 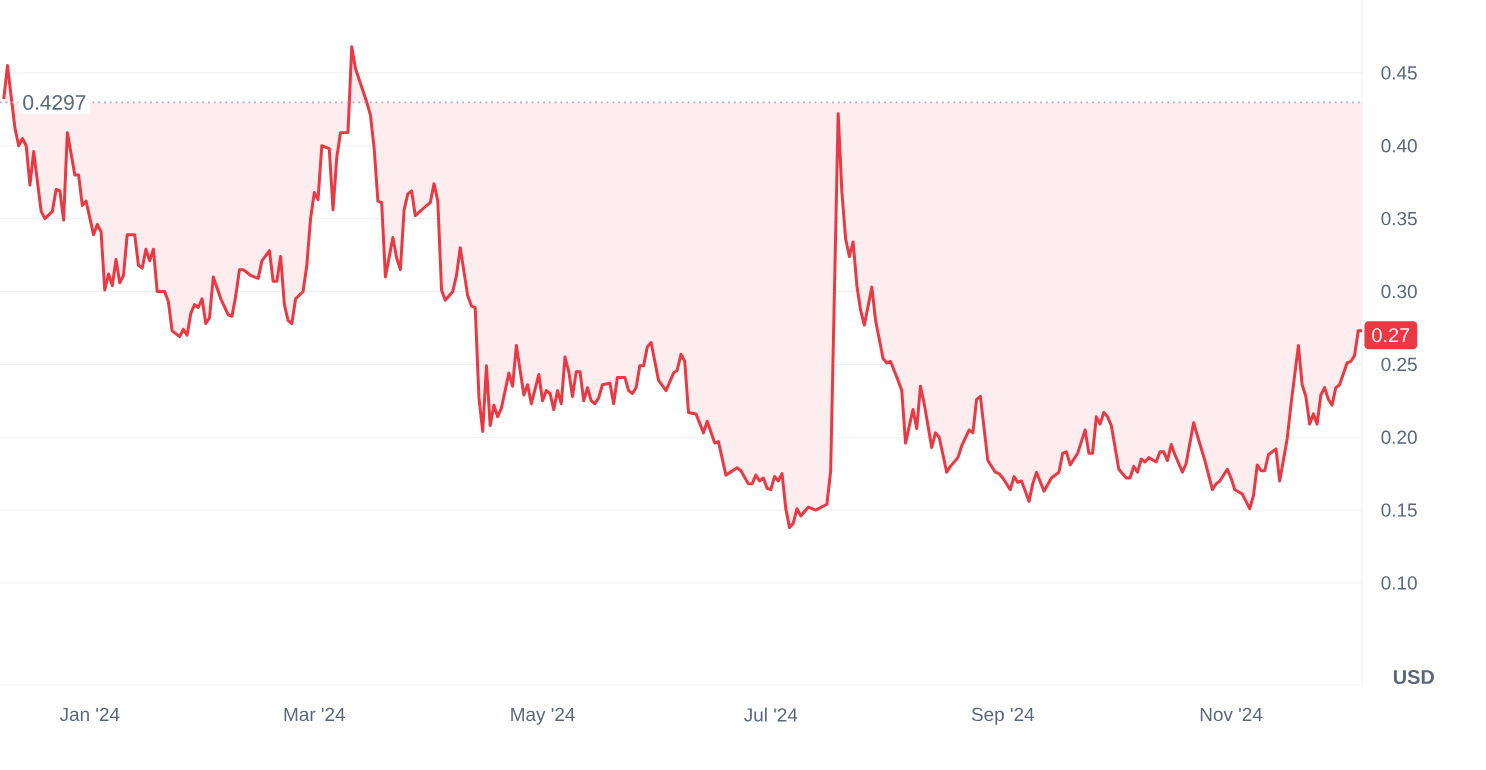 I want to click on y-axis-title: USD, so click(x=1413, y=677).